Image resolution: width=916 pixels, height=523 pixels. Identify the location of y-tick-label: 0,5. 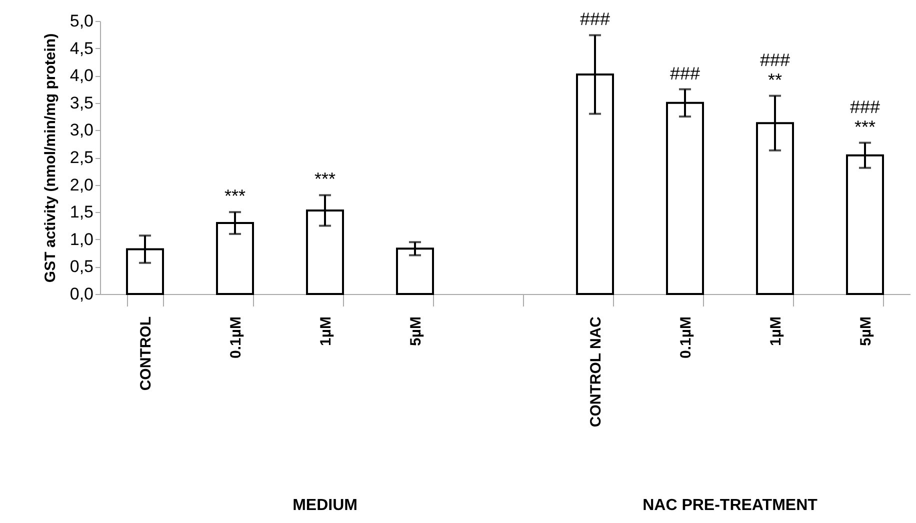
(82, 266).